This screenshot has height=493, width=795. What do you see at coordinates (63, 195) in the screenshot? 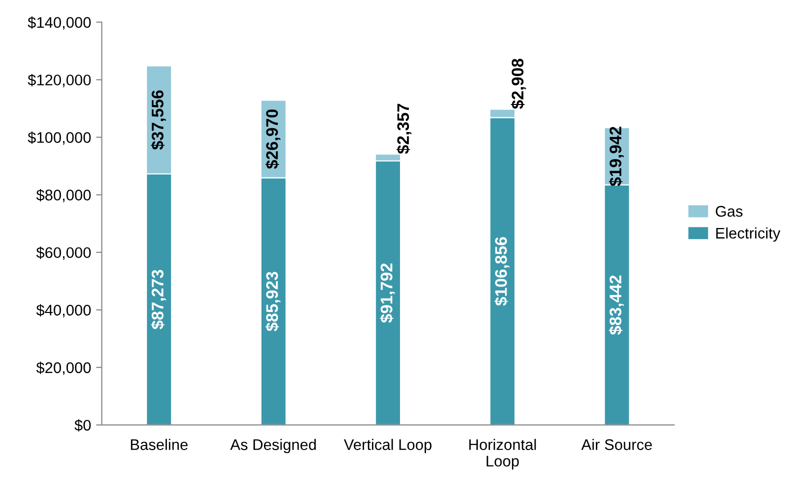
I see `y-tick-label: $80,000` at bounding box center [63, 195].